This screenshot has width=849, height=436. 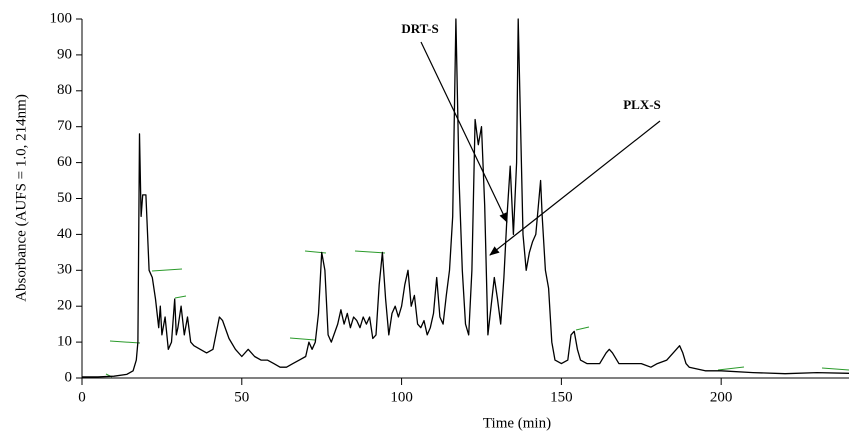 I want to click on x-tick-label: 150, so click(x=561, y=397).